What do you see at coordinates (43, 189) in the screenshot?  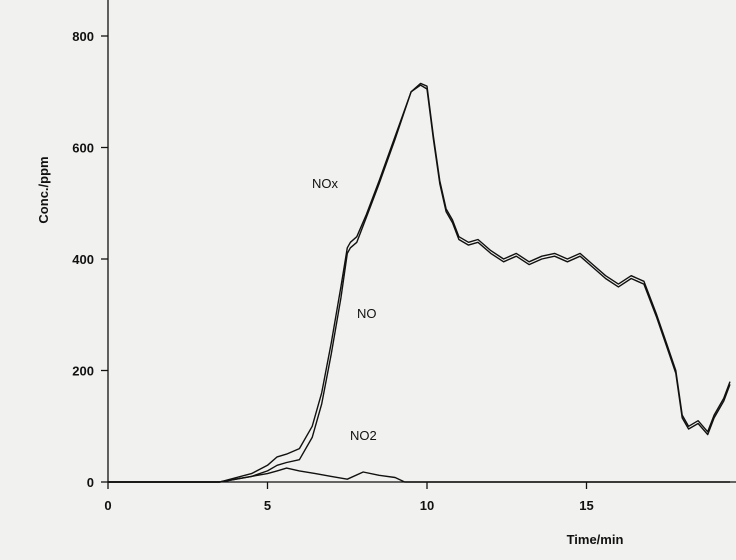 I see `y-axis-title: Conc./ppm` at bounding box center [43, 189].